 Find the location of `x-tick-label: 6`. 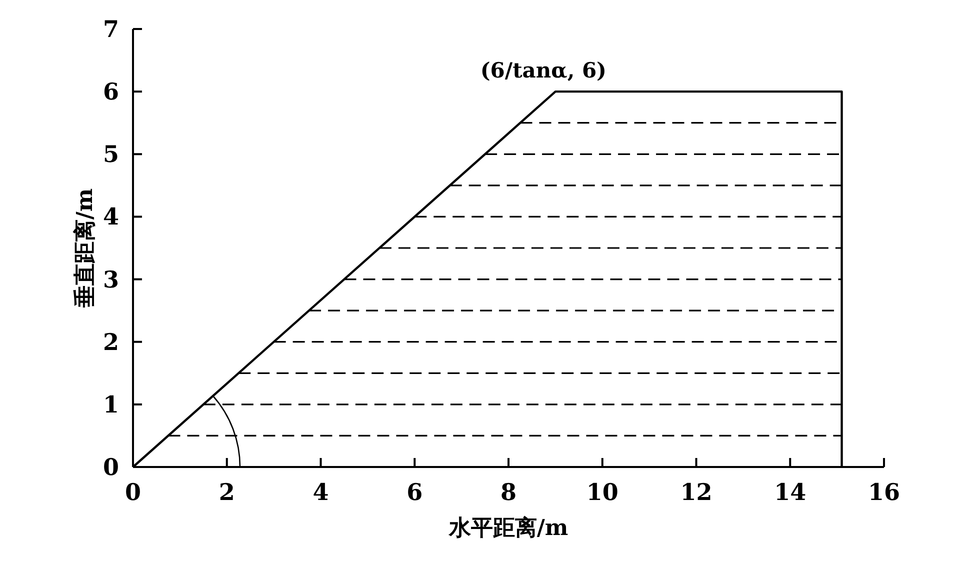

x-tick-label: 6 is located at coordinates (414, 492).